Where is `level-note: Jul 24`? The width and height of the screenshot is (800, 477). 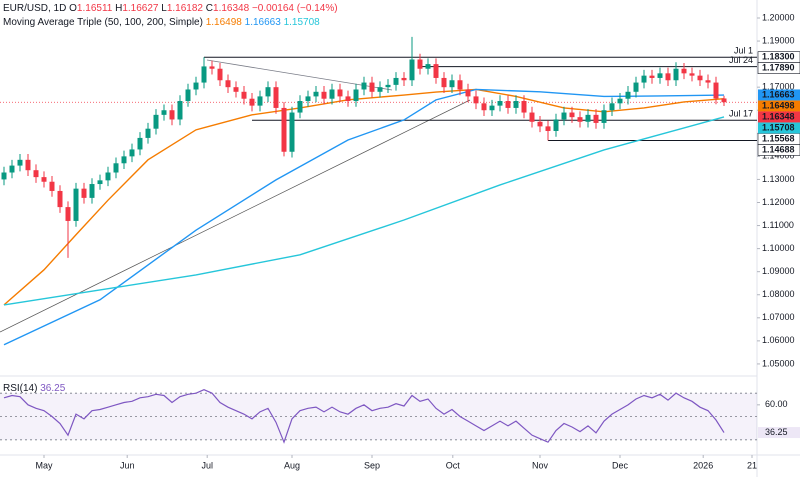
level-note: Jul 24 is located at coordinates (741, 60).